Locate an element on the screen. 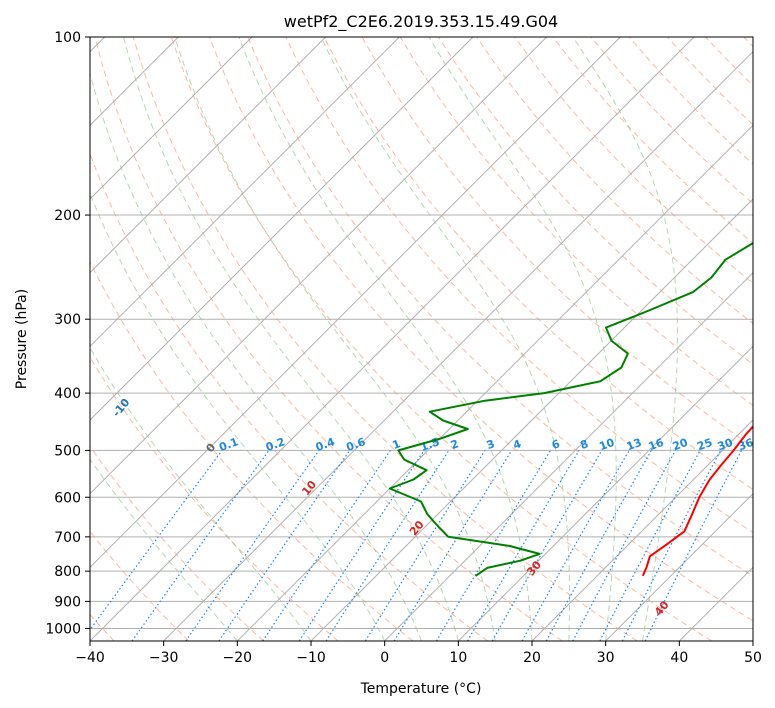 The image size is (775, 708). y-axis-title: Pressure (hPa) is located at coordinates (22, 339).